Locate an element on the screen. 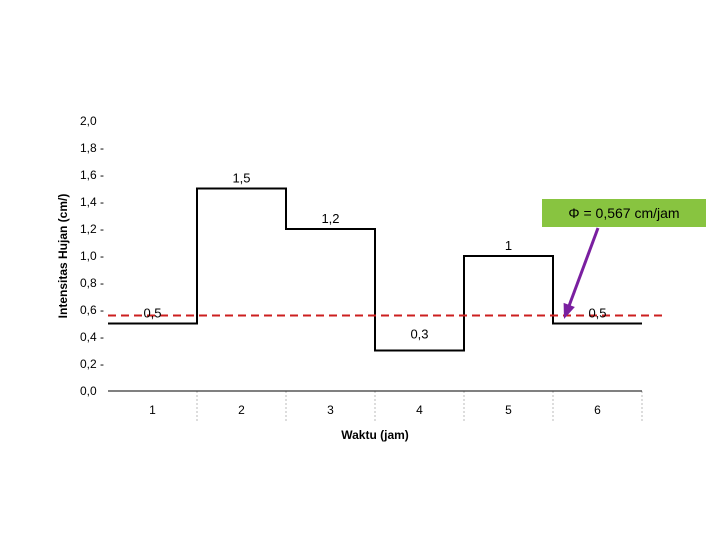 The width and height of the screenshot is (720, 540). data-label: 1,5 is located at coordinates (241, 178).